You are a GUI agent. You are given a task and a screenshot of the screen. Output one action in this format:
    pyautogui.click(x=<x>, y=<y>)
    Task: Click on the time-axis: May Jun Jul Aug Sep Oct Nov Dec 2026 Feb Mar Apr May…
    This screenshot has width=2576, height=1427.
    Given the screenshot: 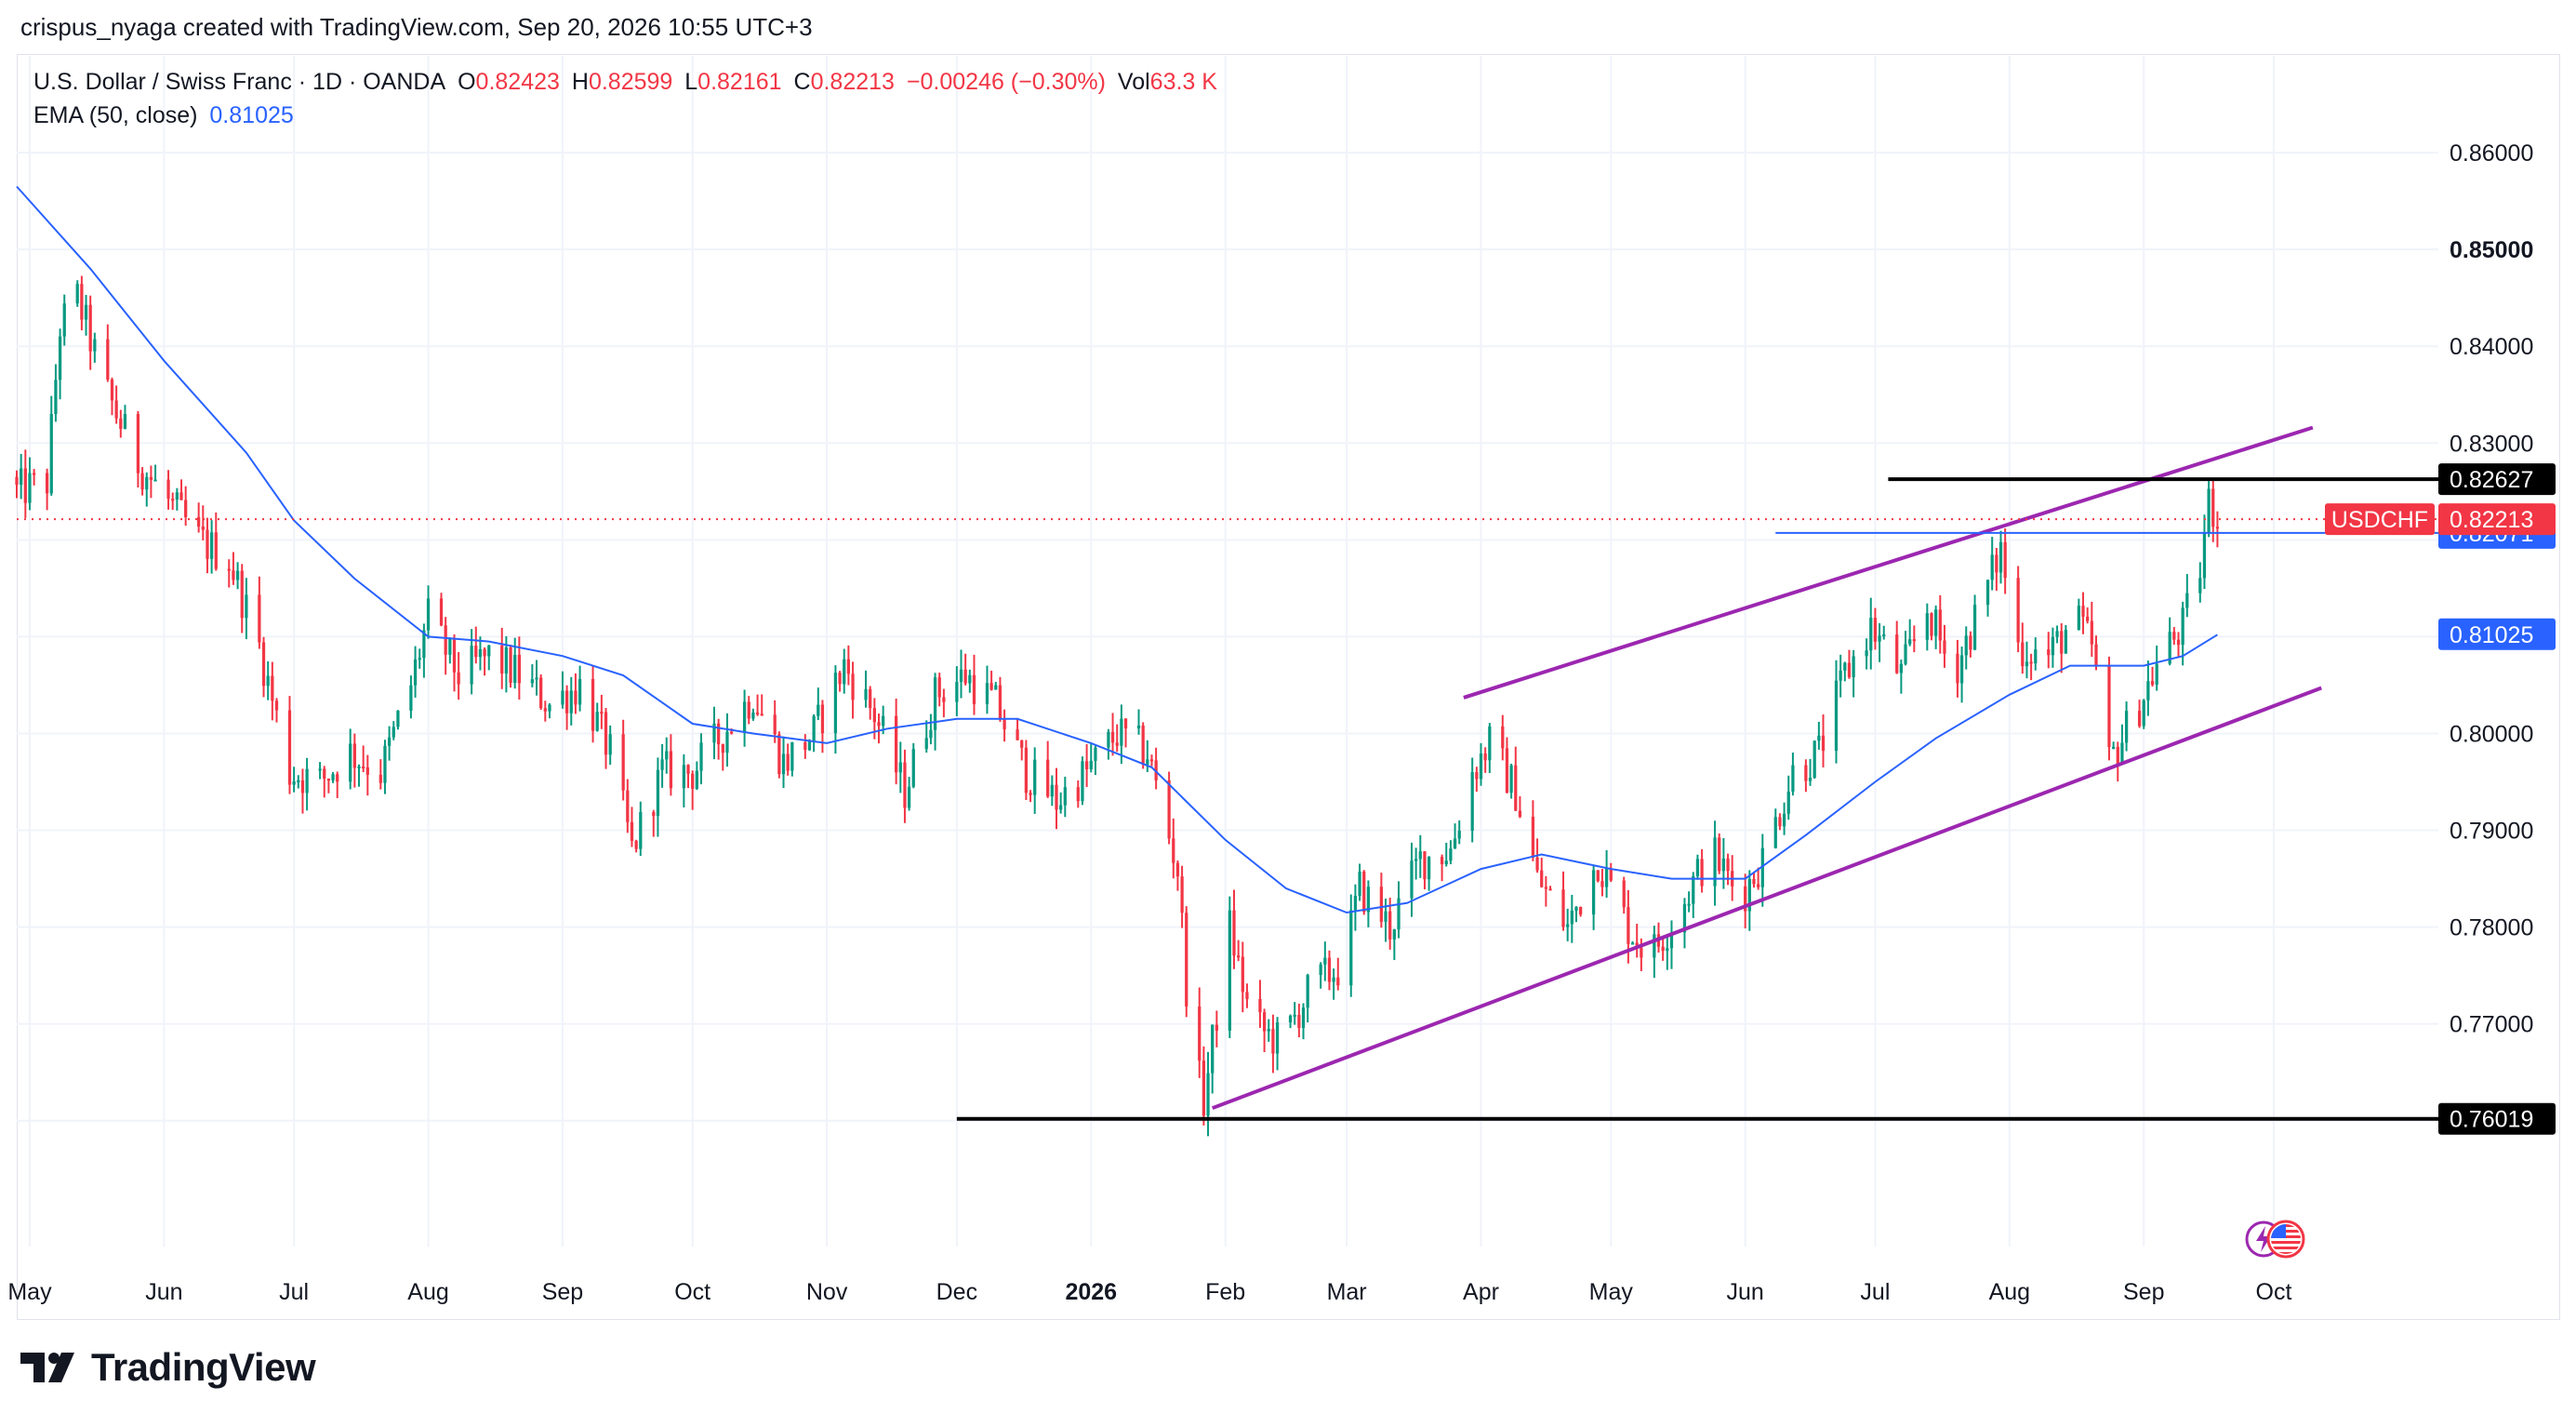 What is the action you would take?
    pyautogui.click(x=1149, y=1292)
    